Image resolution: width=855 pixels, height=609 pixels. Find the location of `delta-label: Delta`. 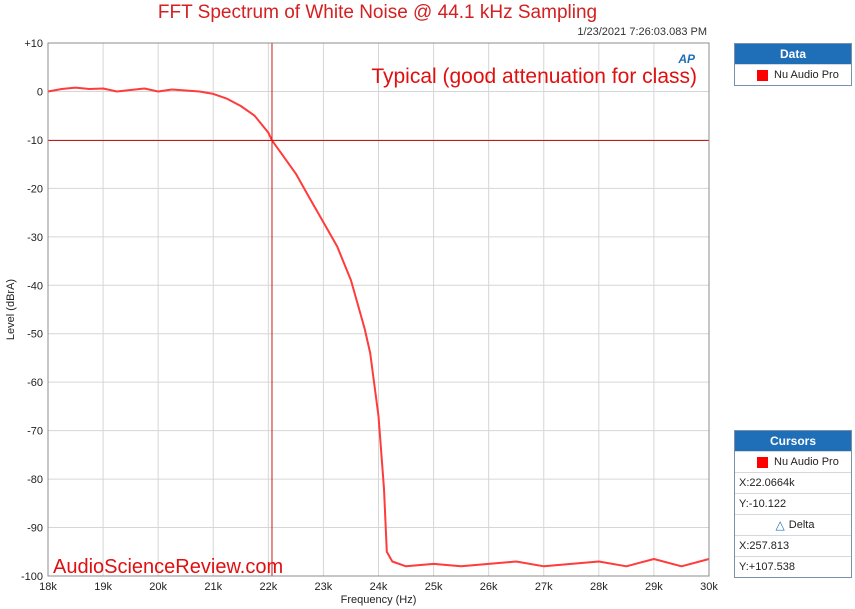

delta-label: Delta is located at coordinates (801, 525).